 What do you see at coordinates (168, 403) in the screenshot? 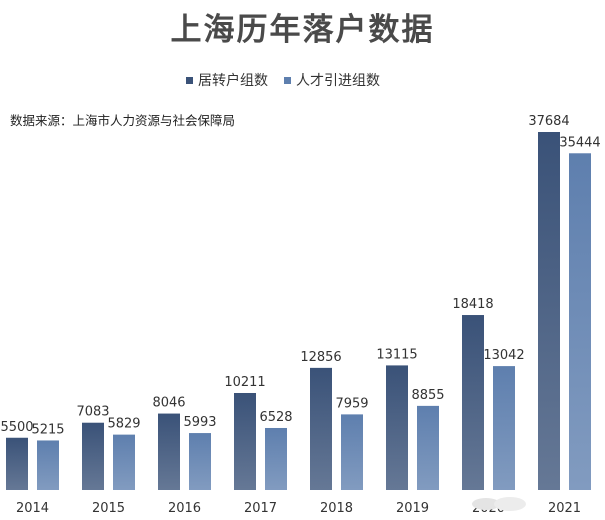
I see `data-label-2016-series-1: 8046` at bounding box center [168, 403].